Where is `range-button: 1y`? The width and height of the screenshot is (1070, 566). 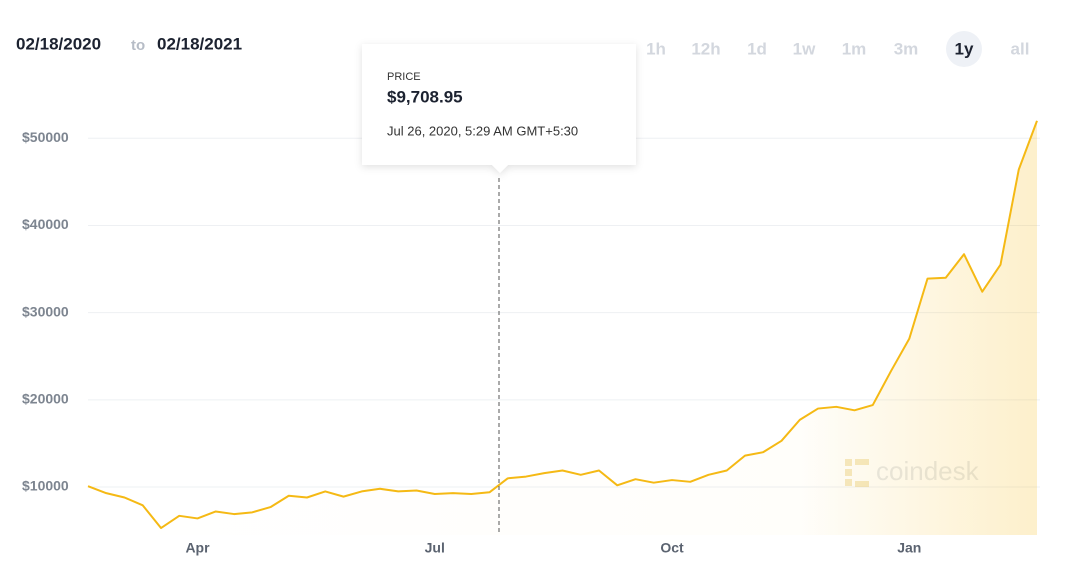
range-button: 1y is located at coordinates (964, 48).